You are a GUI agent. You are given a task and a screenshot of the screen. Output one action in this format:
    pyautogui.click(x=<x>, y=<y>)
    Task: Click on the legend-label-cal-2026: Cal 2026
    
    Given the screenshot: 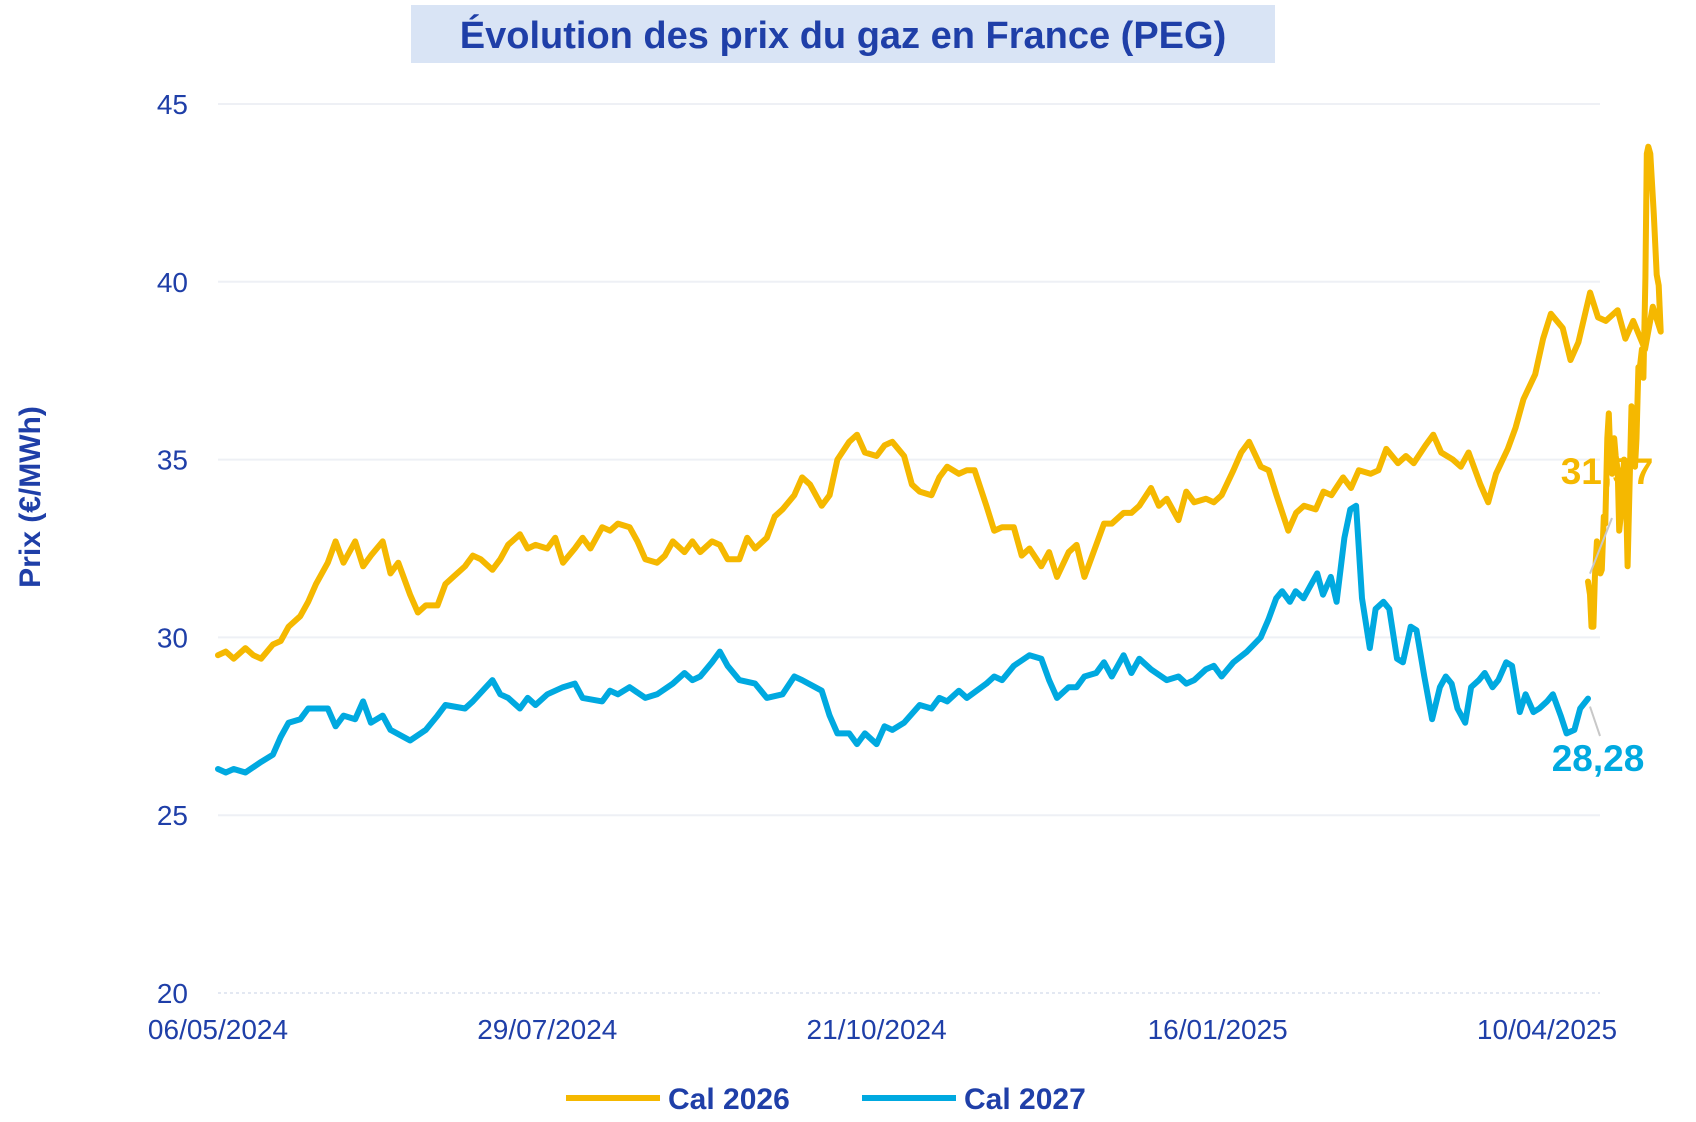 What is the action you would take?
    pyautogui.click(x=729, y=1099)
    